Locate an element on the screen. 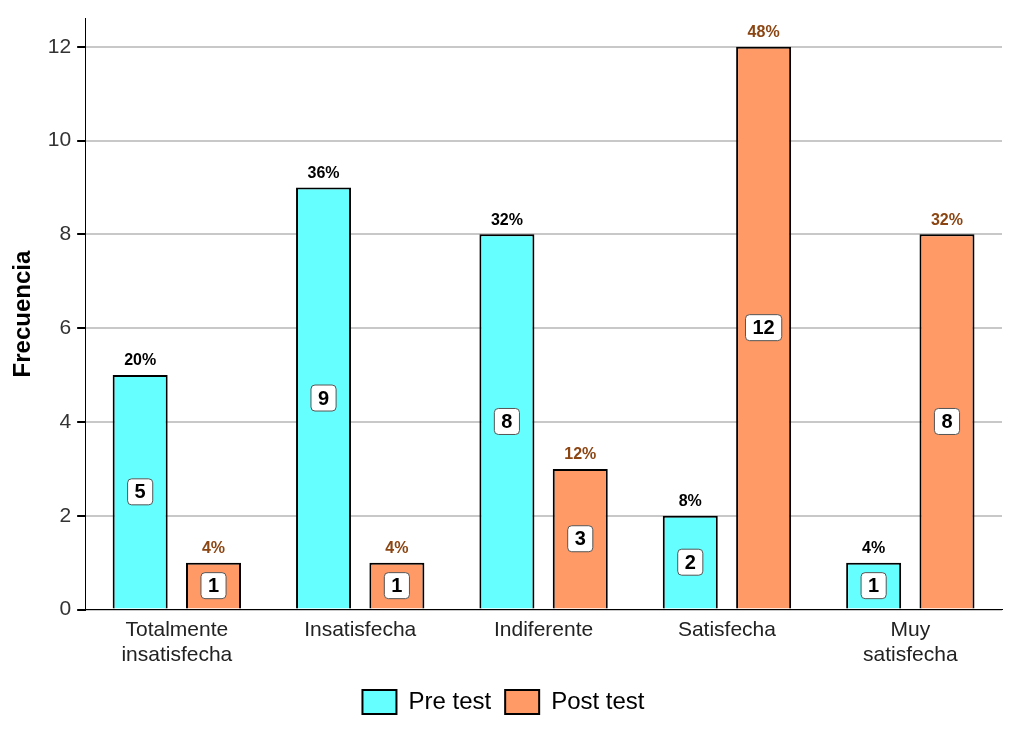 The image size is (1022, 729). y-axis-title: Frecuencia is located at coordinates (22, 314).